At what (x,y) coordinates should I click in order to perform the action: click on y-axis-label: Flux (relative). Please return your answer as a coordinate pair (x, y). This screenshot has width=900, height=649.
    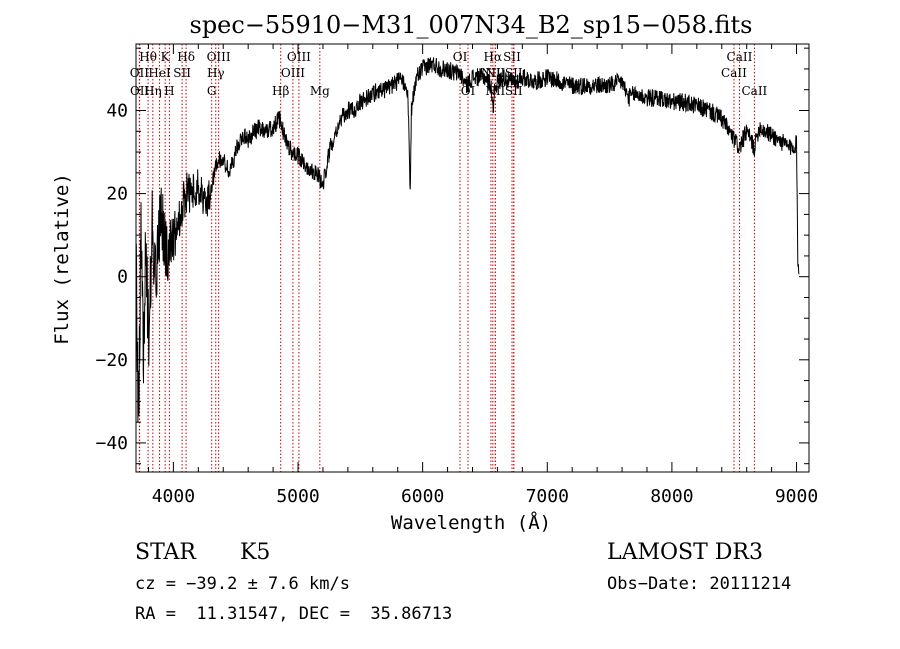
    Looking at the image, I should click on (62, 259).